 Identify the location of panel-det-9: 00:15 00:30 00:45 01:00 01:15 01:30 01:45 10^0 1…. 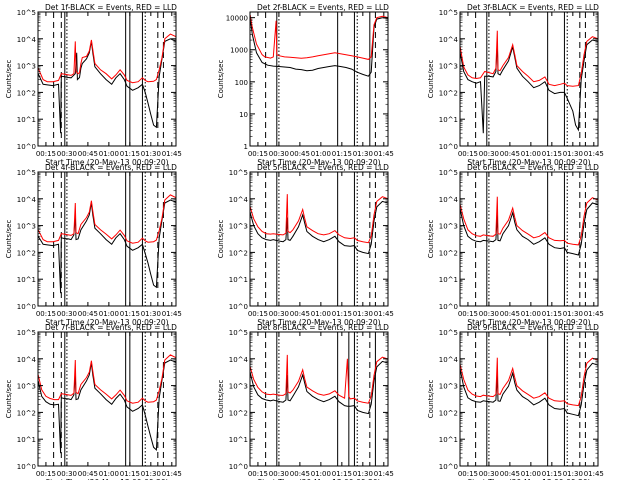
(515, 401).